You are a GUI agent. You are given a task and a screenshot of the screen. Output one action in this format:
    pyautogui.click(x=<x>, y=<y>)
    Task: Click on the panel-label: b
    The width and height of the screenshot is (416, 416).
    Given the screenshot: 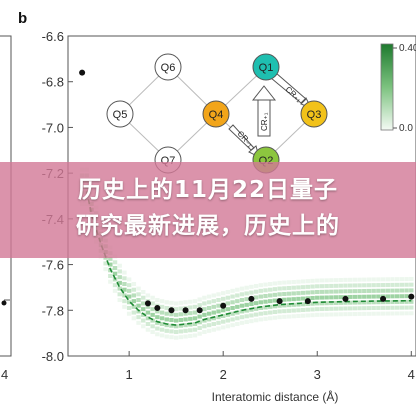 What is the action you would take?
    pyautogui.click(x=22, y=18)
    